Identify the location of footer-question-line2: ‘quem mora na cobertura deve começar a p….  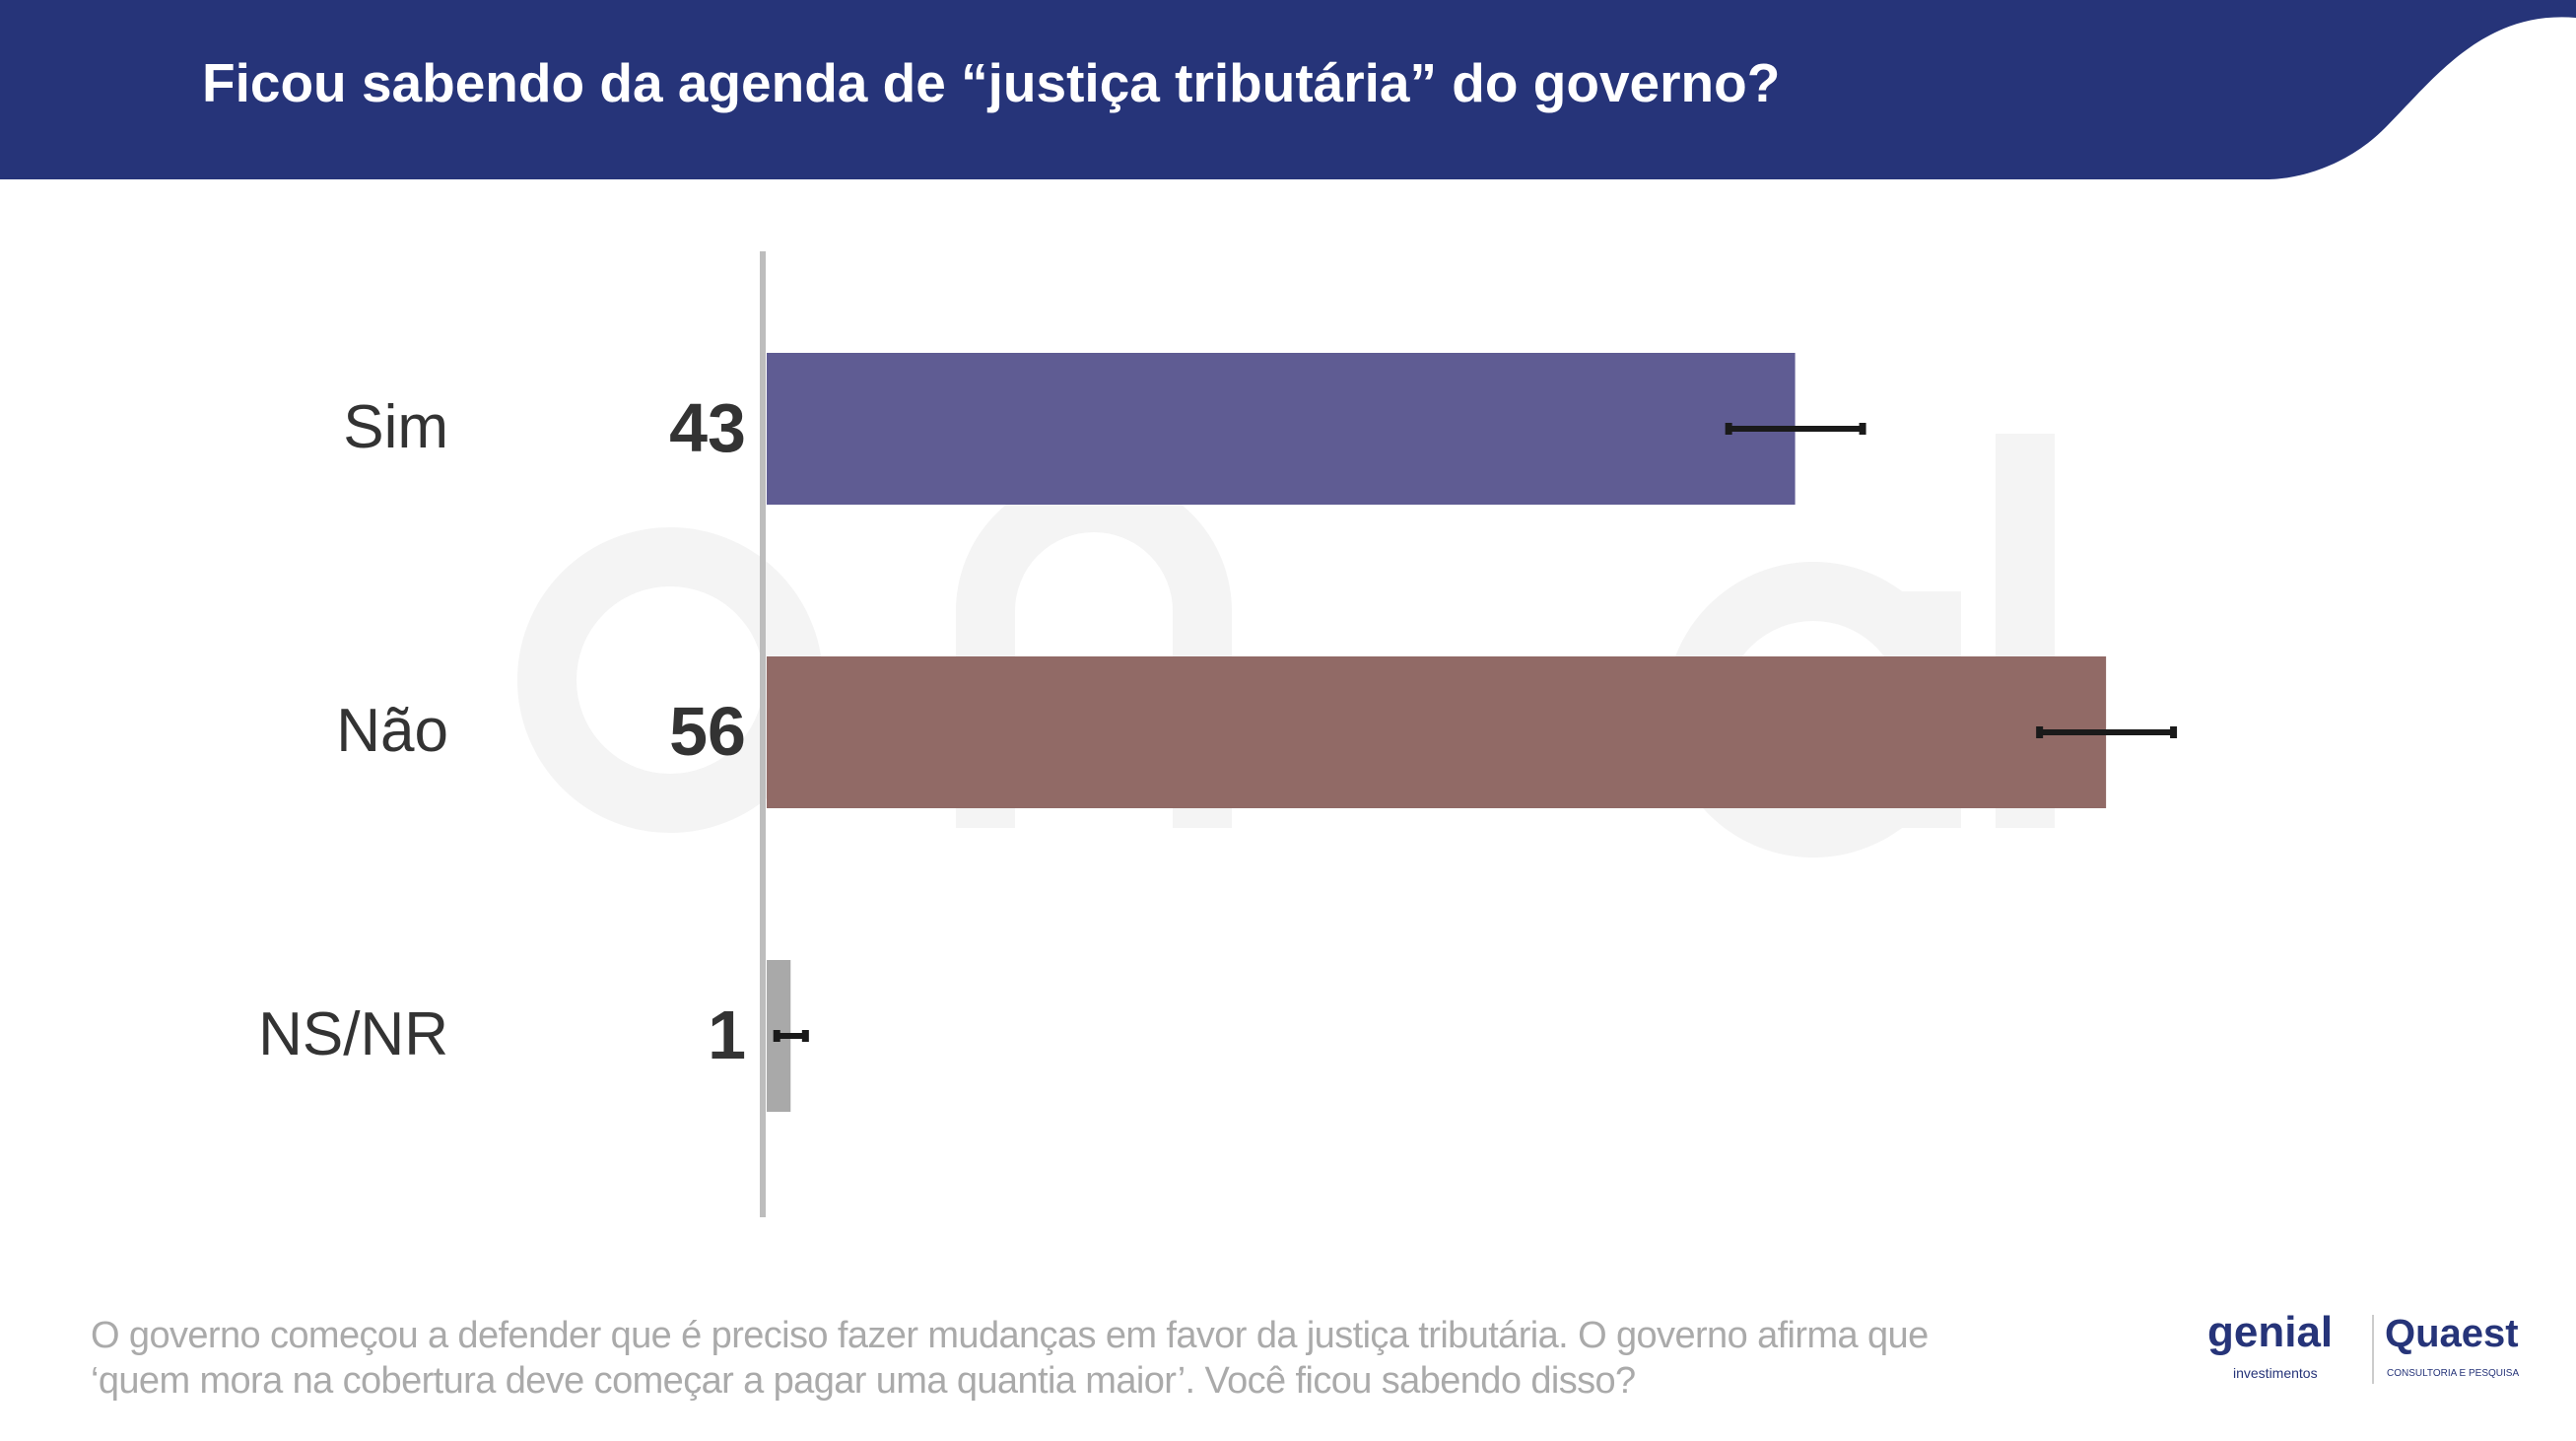
(864, 1381).